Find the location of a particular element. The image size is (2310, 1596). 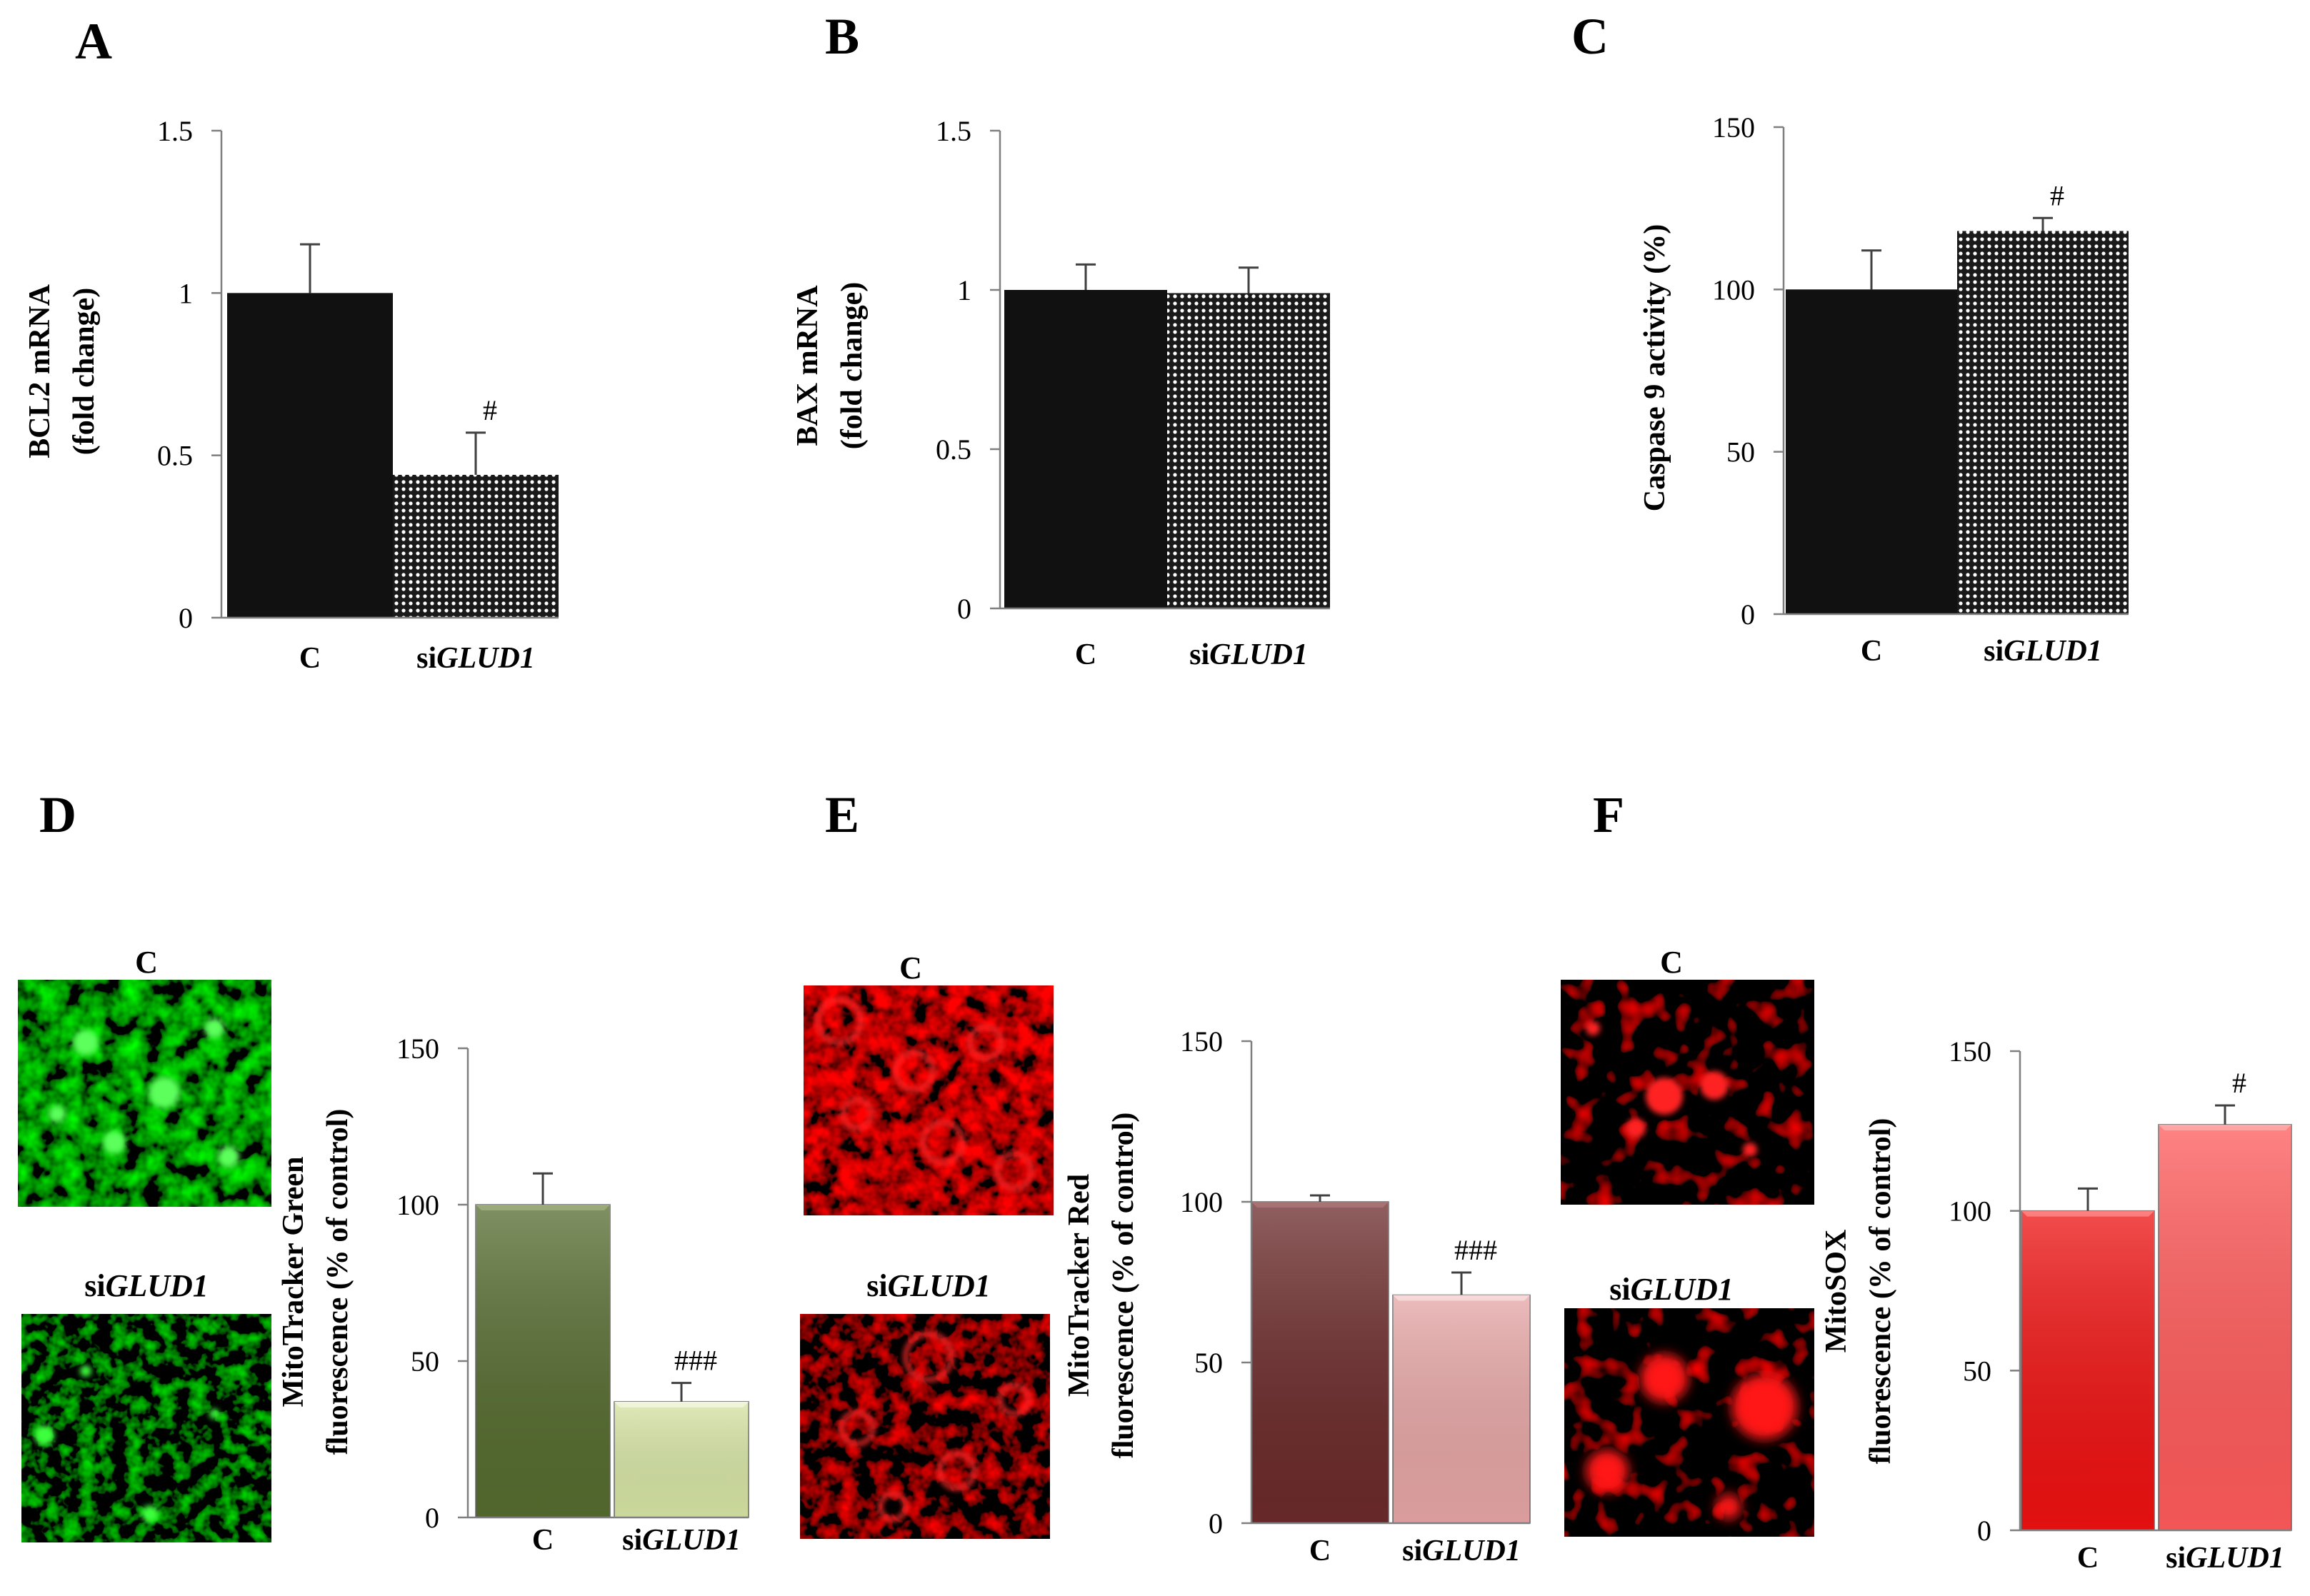

y-tick-label-e-0: 0 is located at coordinates (1216, 1523).